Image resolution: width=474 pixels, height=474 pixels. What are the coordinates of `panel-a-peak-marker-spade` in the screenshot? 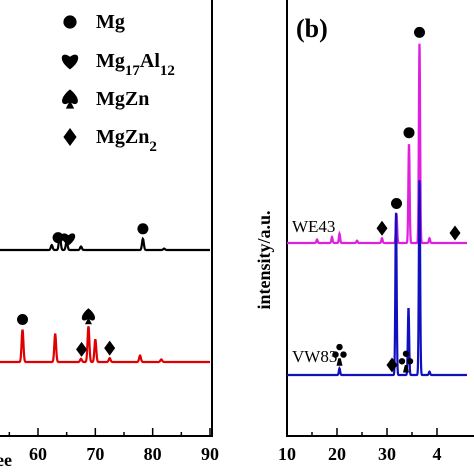 It's located at (88, 316).